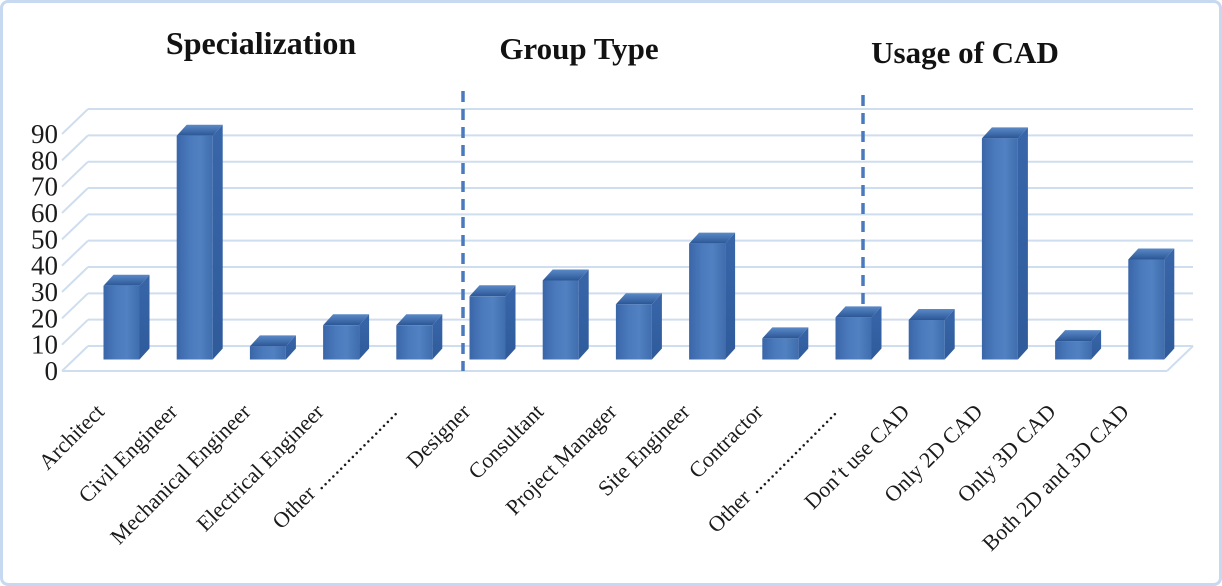 This screenshot has height=586, width=1222. I want to click on x-axis-label: Mechanical Engineer, so click(180, 473).